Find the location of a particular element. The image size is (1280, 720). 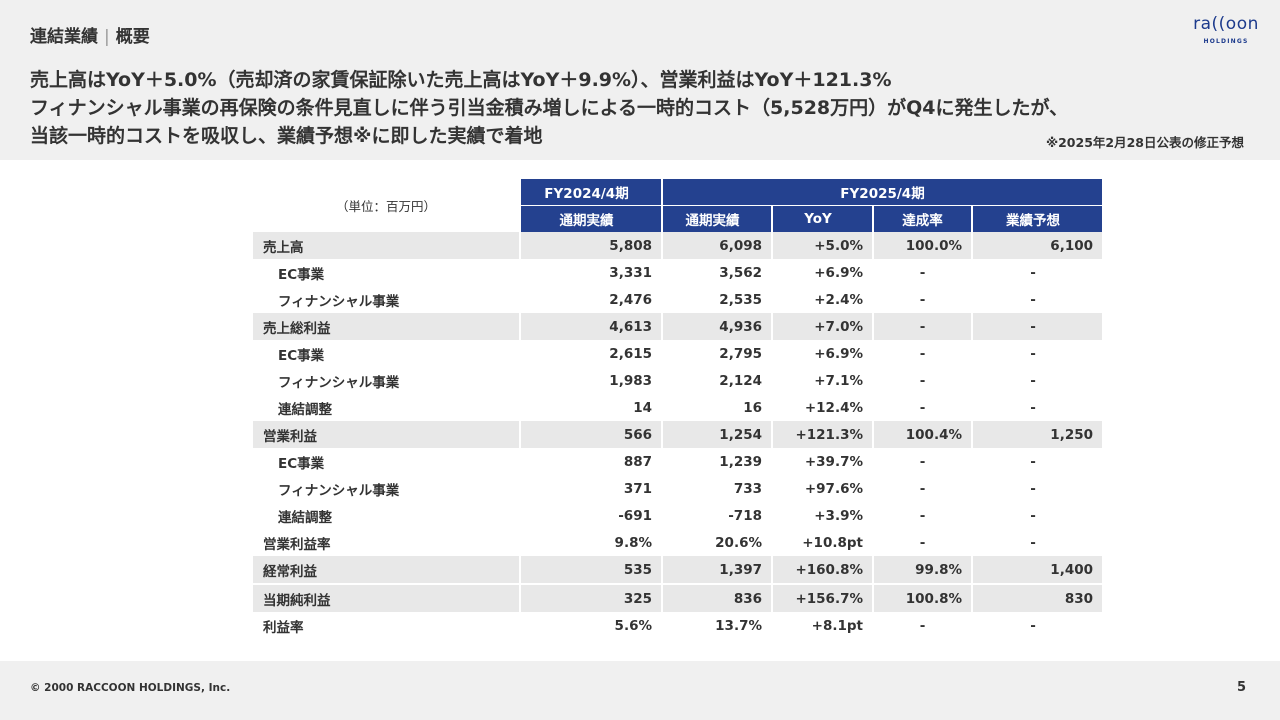

table-row: EC事業 3,331 3,562 +6.9% - - is located at coordinates (677, 272).